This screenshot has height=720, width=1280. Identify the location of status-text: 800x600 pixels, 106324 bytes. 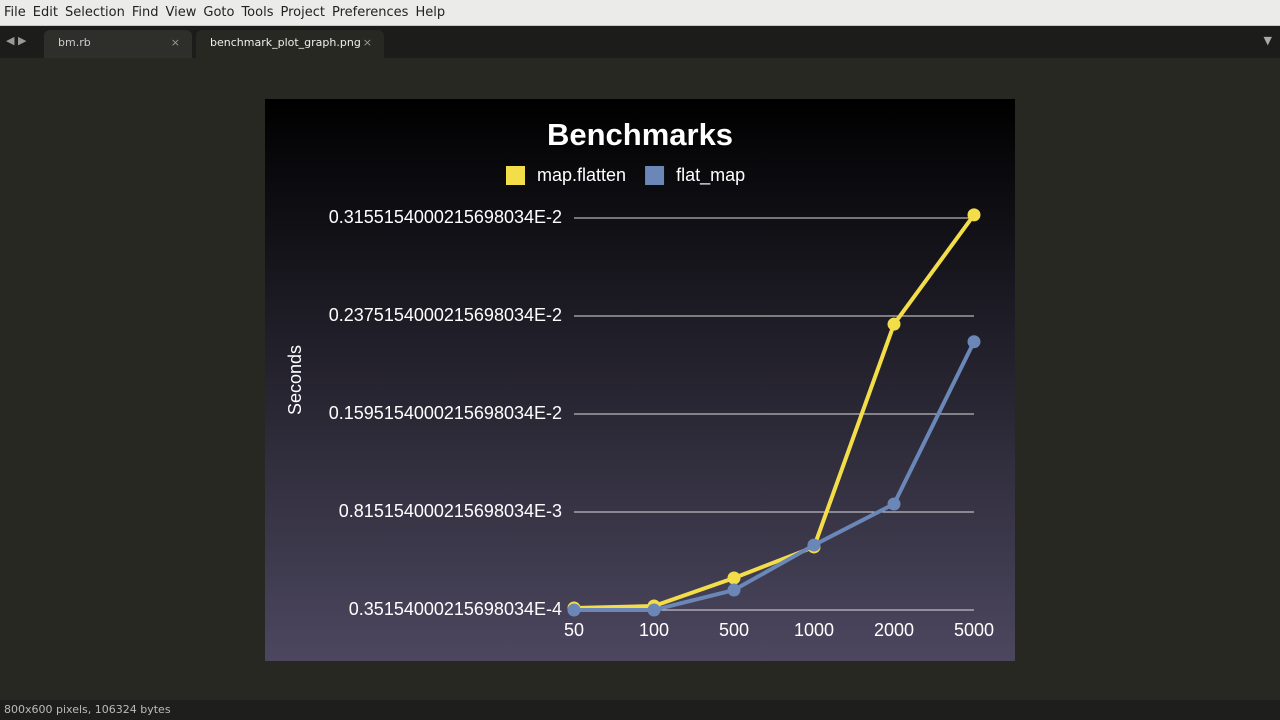
(87, 709).